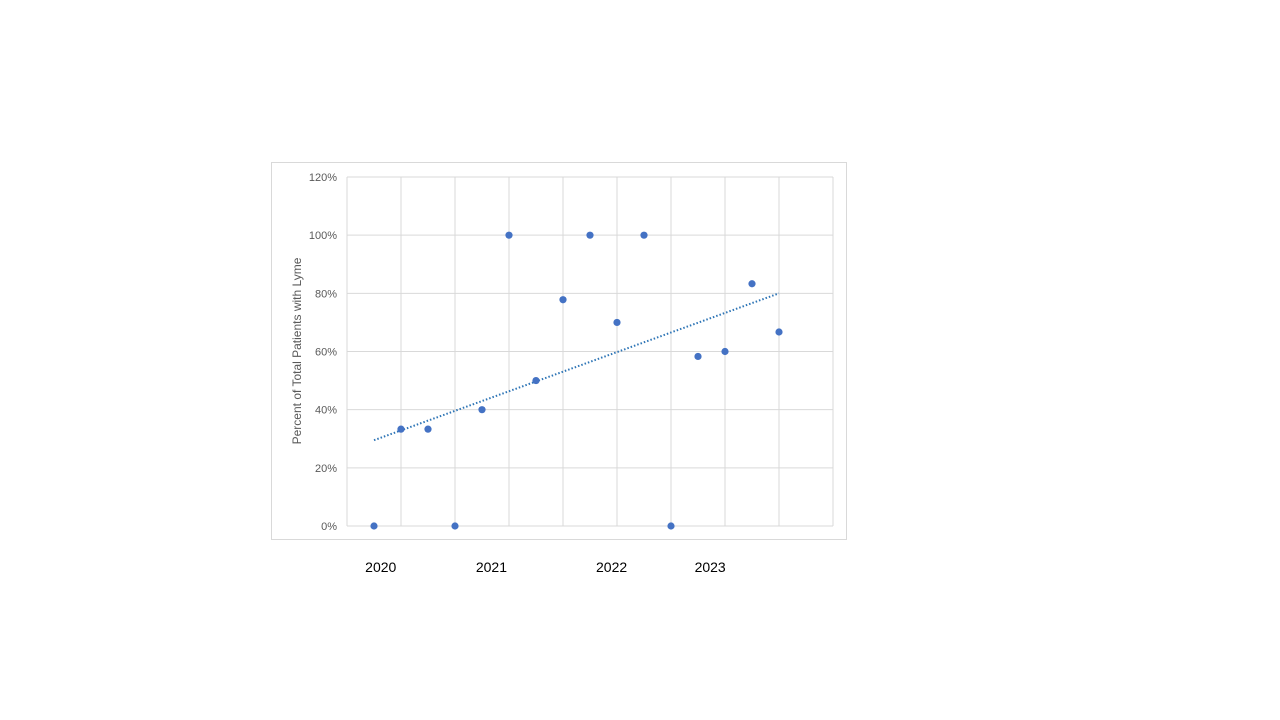 The width and height of the screenshot is (1280, 720). I want to click on trendline-group, so click(576, 367).